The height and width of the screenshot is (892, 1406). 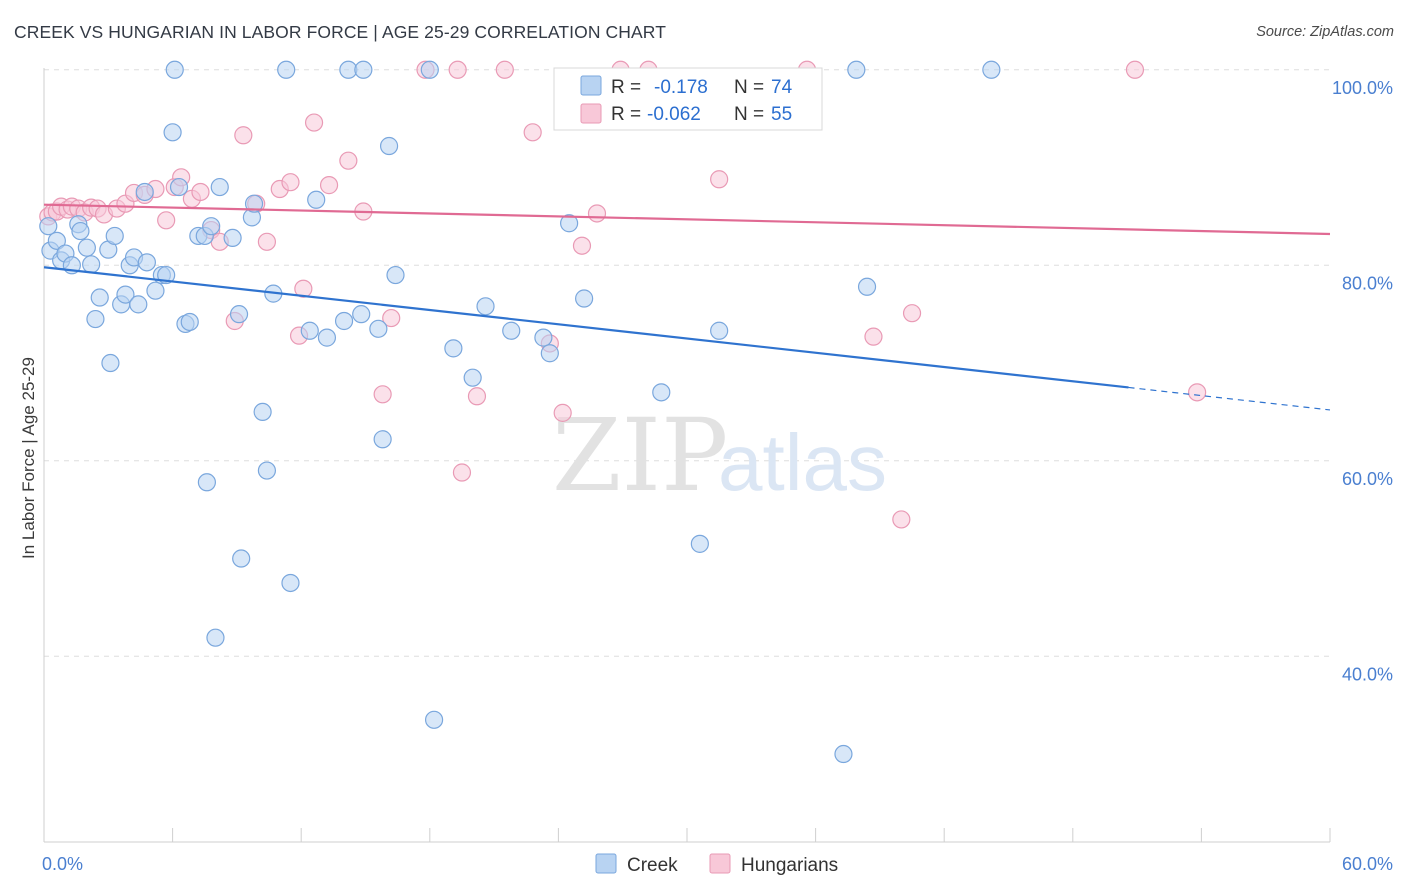 I want to click on legend-hungarians-n-value: 55, so click(x=781, y=114).